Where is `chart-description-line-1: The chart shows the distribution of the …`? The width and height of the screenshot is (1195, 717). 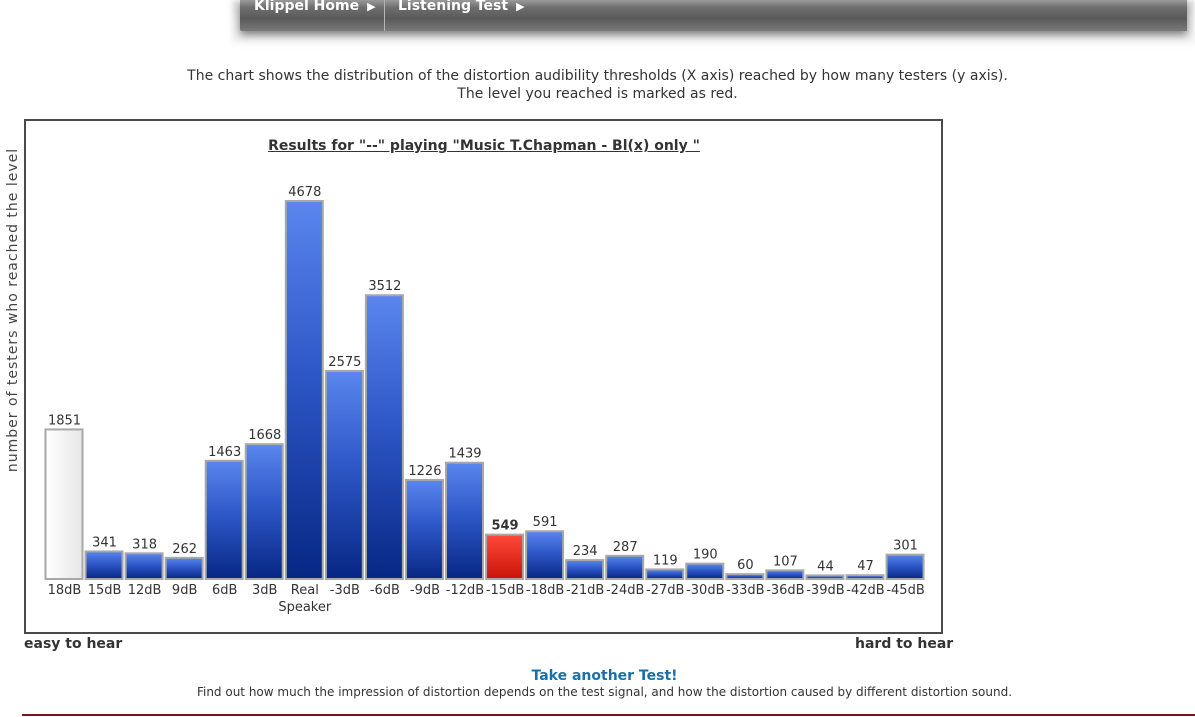
chart-description-line-1: The chart shows the distribution of the … is located at coordinates (597, 76).